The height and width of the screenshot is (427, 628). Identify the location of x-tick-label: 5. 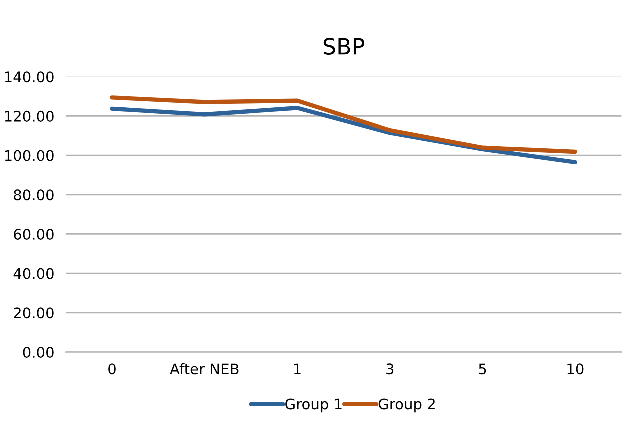
(482, 369).